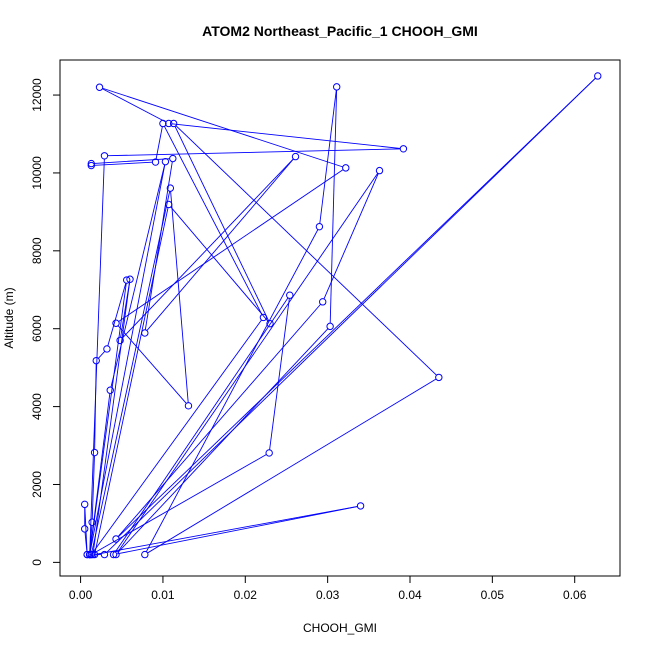 The height and width of the screenshot is (650, 650). I want to click on y-tick-label: 8000, so click(37, 250).